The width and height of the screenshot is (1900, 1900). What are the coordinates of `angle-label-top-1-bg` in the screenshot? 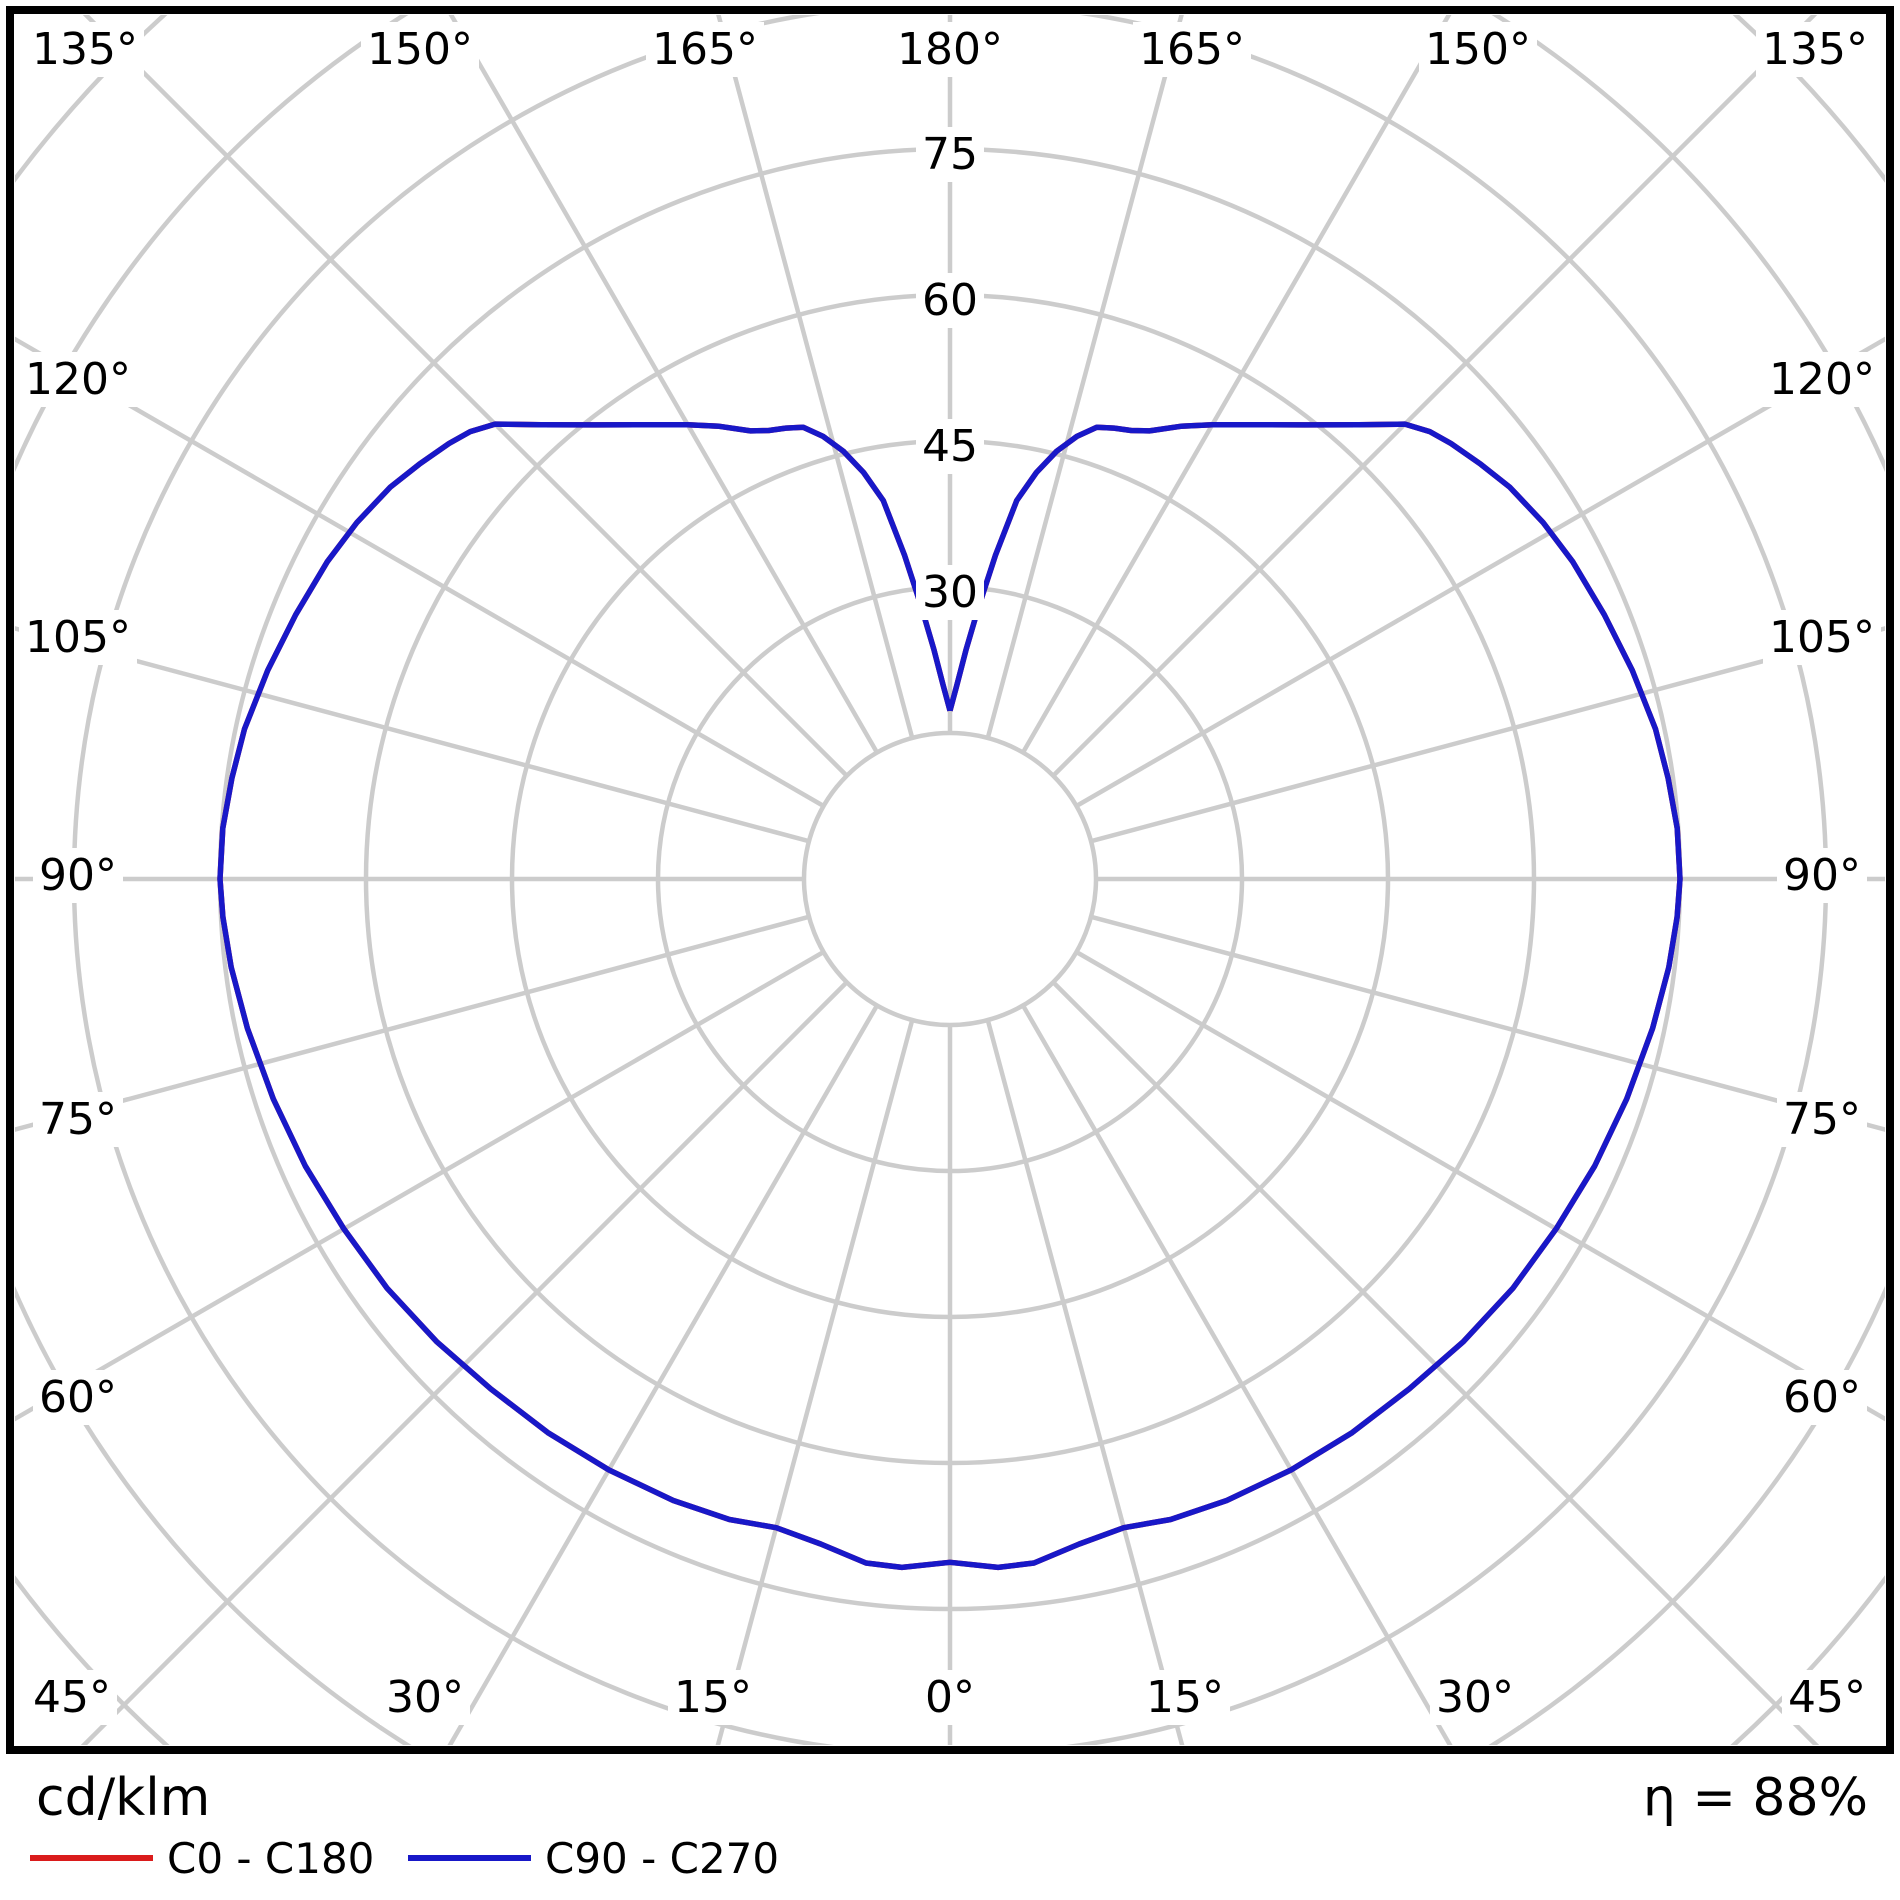 It's located at (420, 49).